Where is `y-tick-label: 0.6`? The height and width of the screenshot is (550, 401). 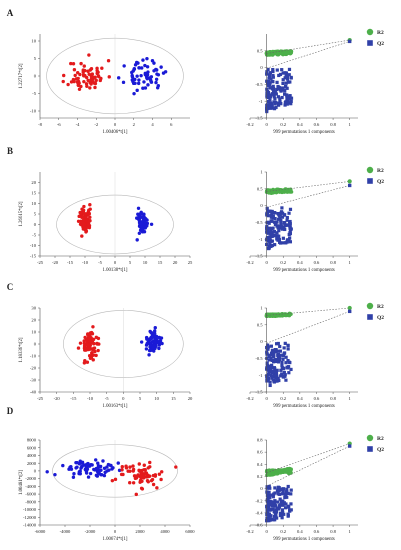
y-tick-label: 0.6 is located at coordinates (260, 452).